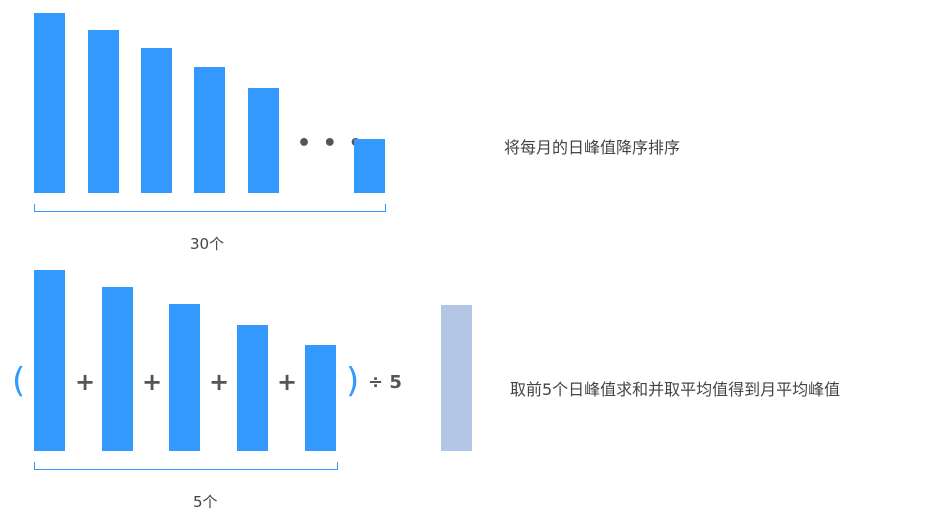 Image resolution: width=927 pixels, height=512 pixels. Describe the element at coordinates (592, 147) in the screenshot. I see `sort-caption: 将每月的日峰值降序排序` at that location.